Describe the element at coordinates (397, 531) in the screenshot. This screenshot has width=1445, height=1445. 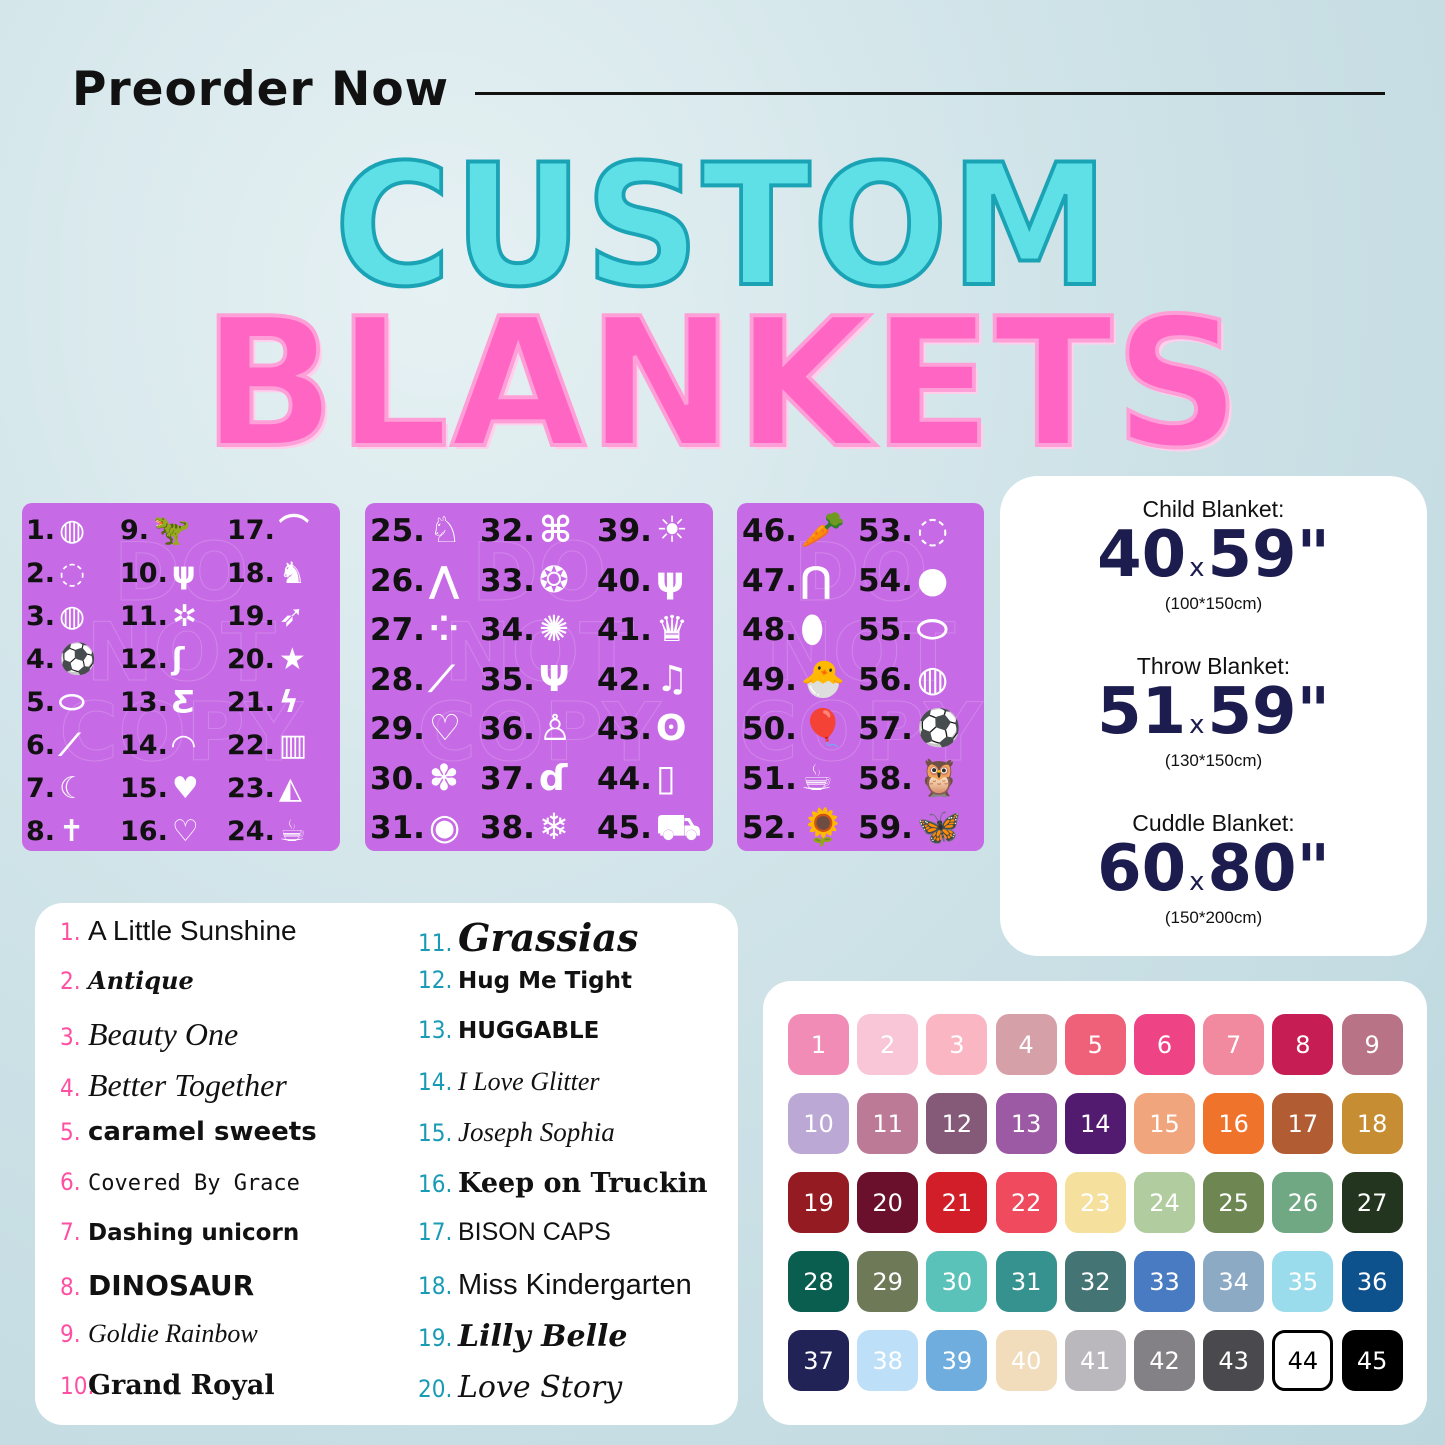
I see `design-number: 25.` at that location.